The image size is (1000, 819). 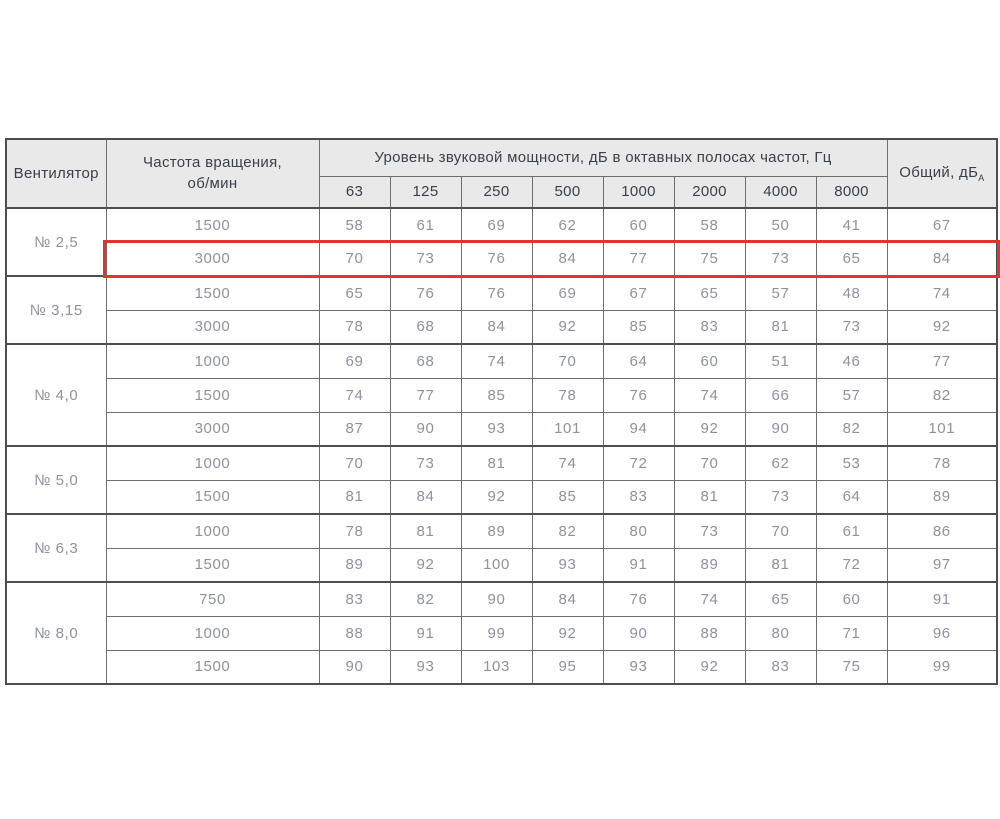 What do you see at coordinates (942, 293) in the screenshot?
I see `total-value: 74` at bounding box center [942, 293].